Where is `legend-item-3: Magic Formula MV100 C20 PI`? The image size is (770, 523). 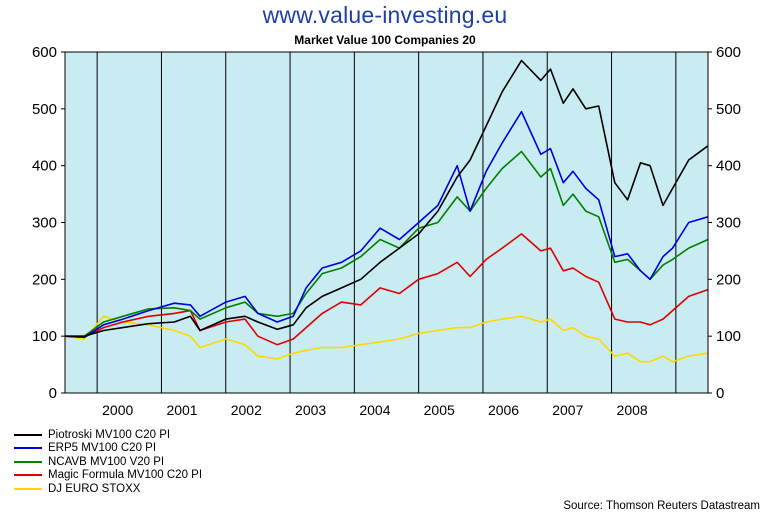
legend-item-3: Magic Formula MV100 C20 PI is located at coordinates (108, 476).